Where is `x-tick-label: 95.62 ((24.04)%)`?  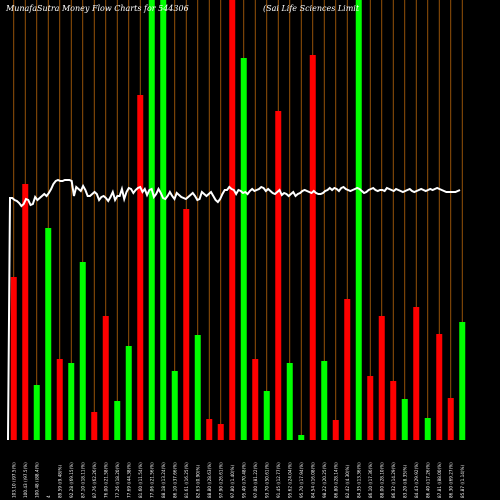 x-tick-label: 95.62 ((24.04)%) is located at coordinates (289, 480).